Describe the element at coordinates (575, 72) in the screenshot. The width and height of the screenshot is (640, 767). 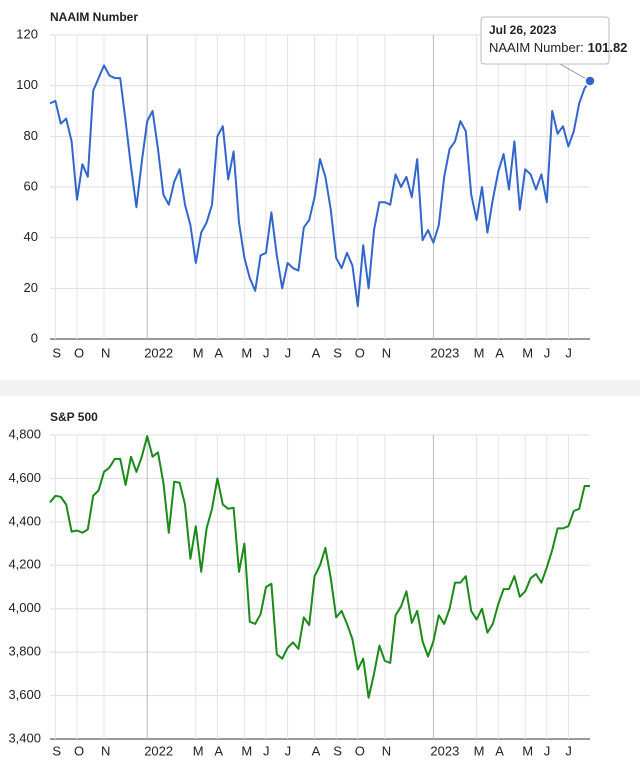
I see `tooltip-pointer` at that location.